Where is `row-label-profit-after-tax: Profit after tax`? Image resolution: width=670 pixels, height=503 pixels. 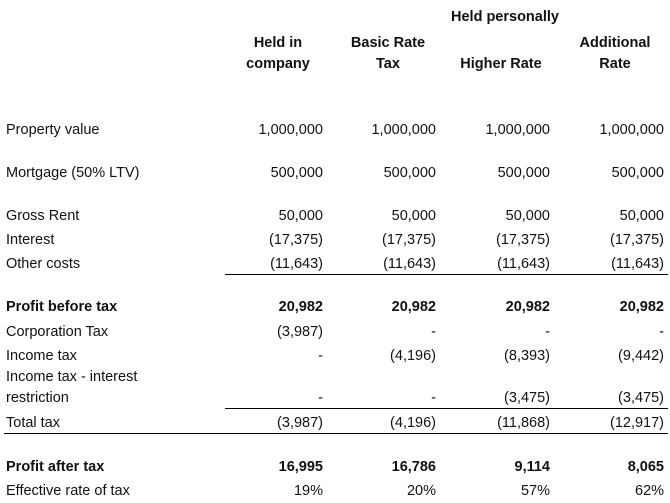 row-label-profit-after-tax: Profit after tax is located at coordinates (55, 467).